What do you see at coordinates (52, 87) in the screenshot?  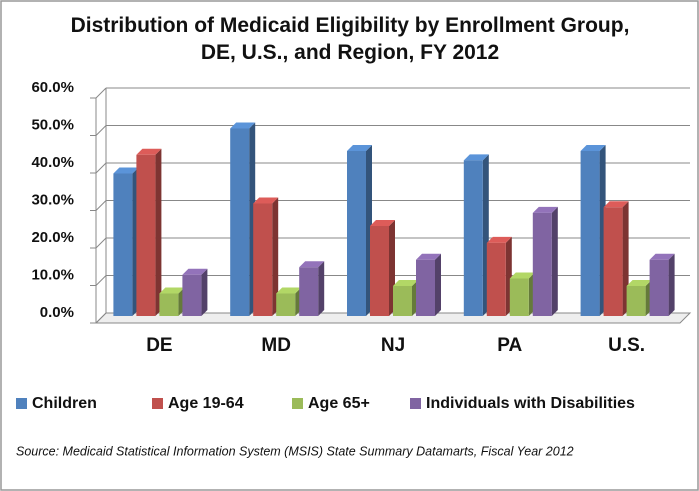 I see `y-tick-label: 60.0%` at bounding box center [52, 87].